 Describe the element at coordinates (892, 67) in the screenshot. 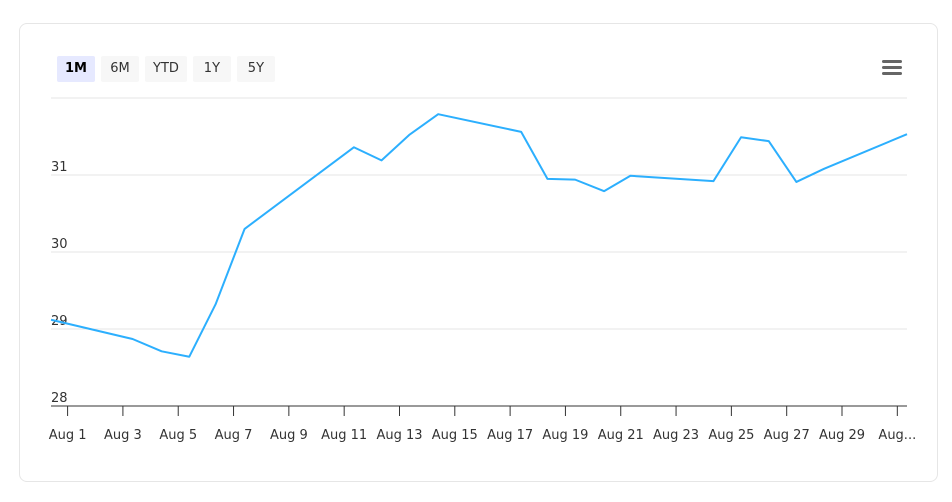

I see `menu-icon` at that location.